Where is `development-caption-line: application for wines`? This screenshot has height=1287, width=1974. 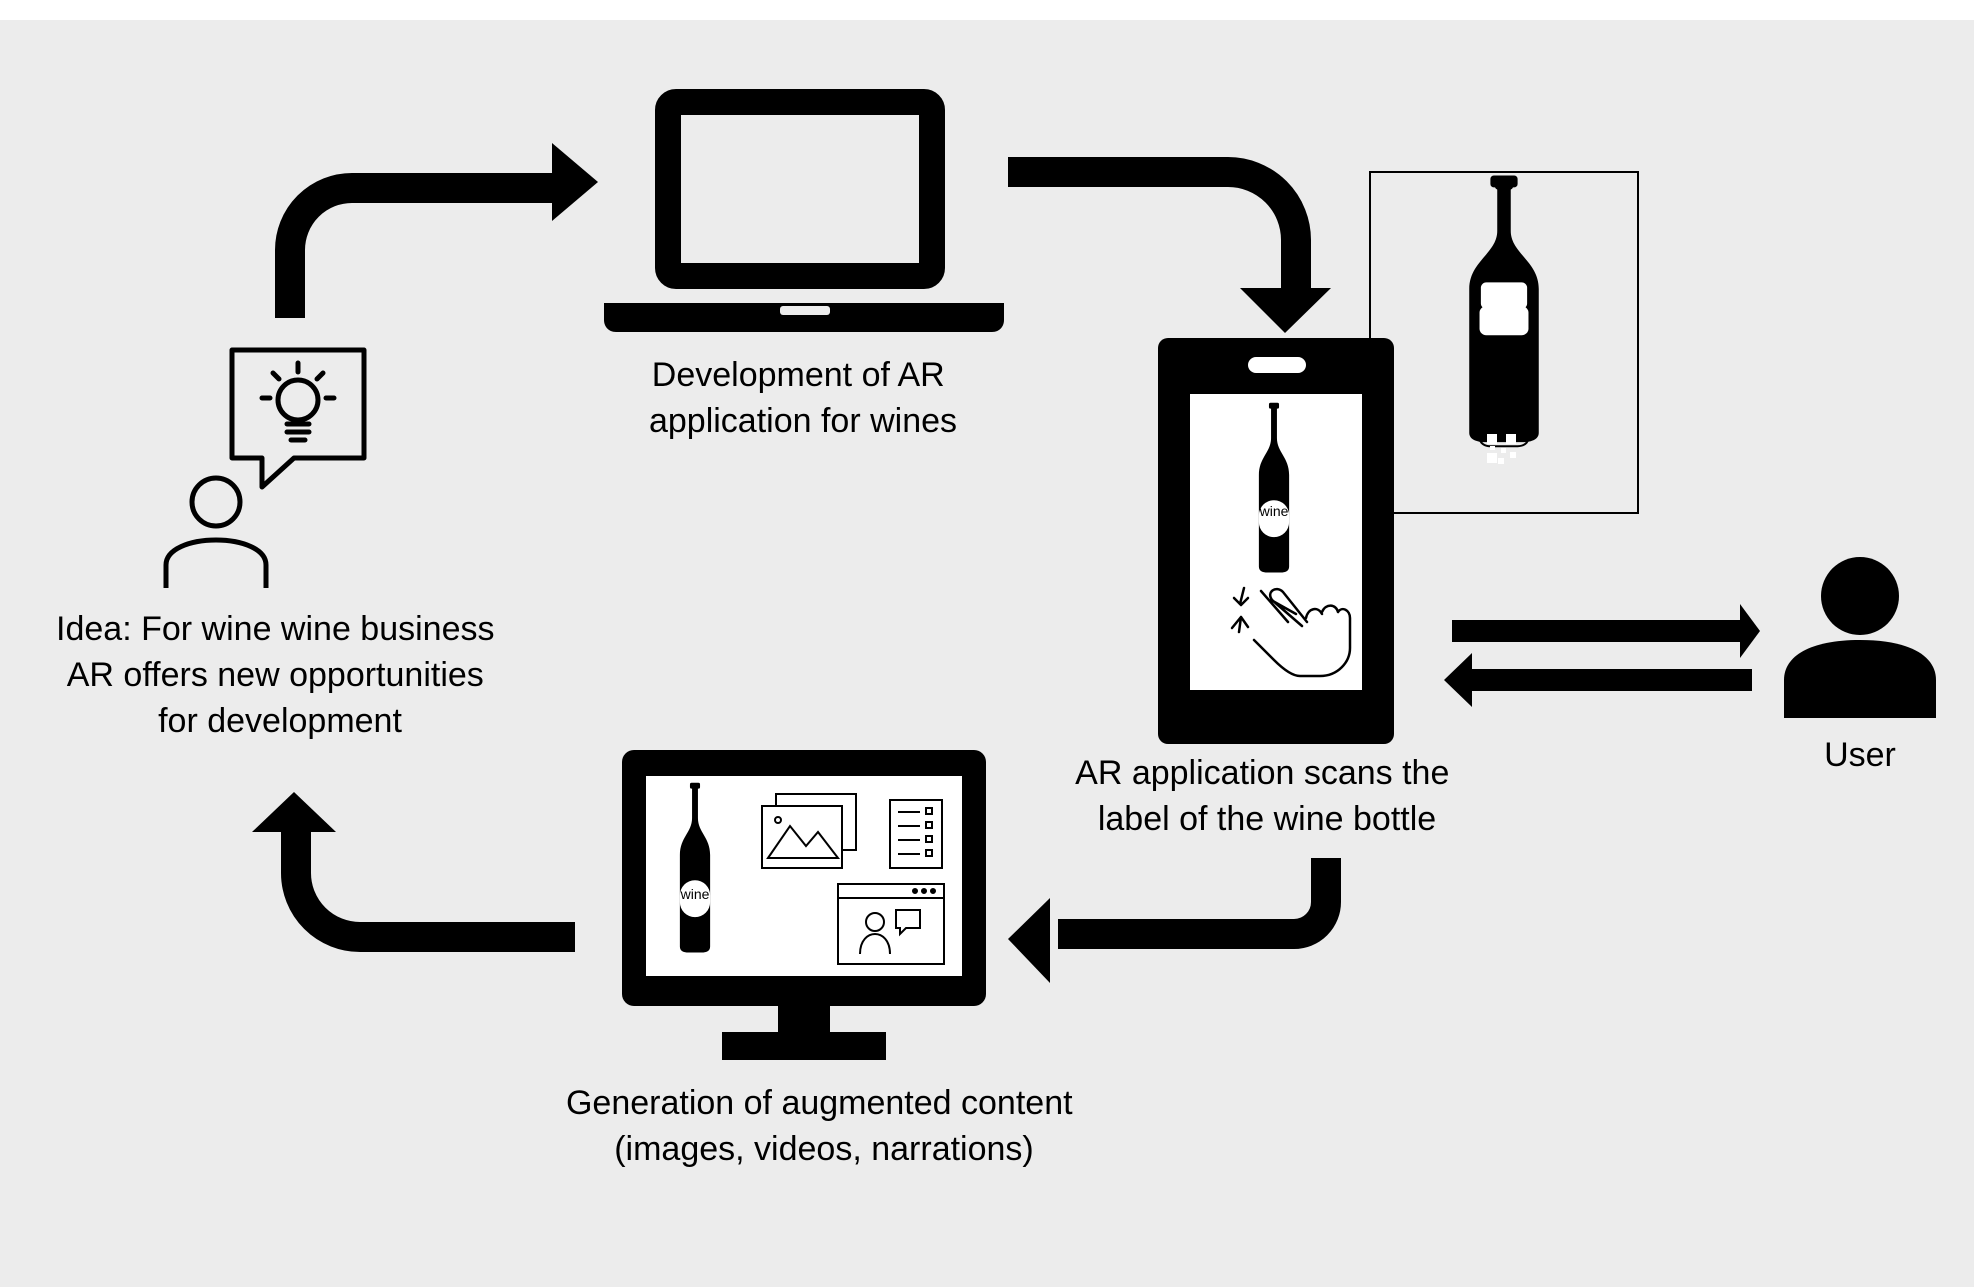
development-caption-line: application for wines is located at coordinates (803, 421).